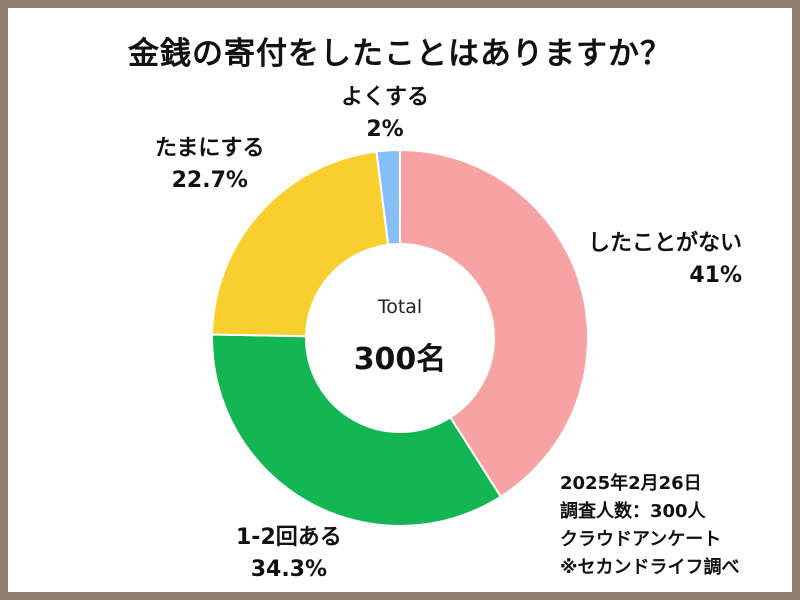 The height and width of the screenshot is (600, 800). What do you see at coordinates (357, 430) in the screenshot?
I see `slice-once-twice` at bounding box center [357, 430].